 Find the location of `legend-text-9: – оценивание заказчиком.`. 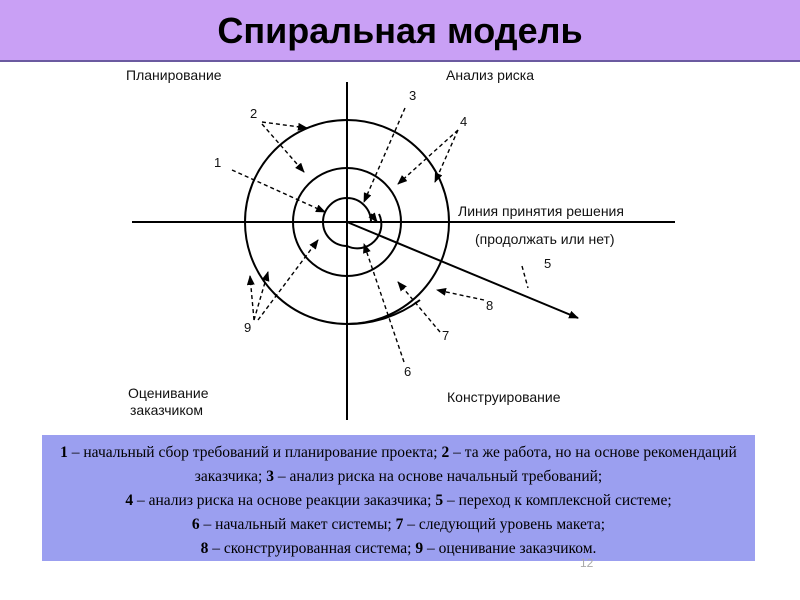

legend-text-9: – оценивание заказчиком. is located at coordinates (510, 548).